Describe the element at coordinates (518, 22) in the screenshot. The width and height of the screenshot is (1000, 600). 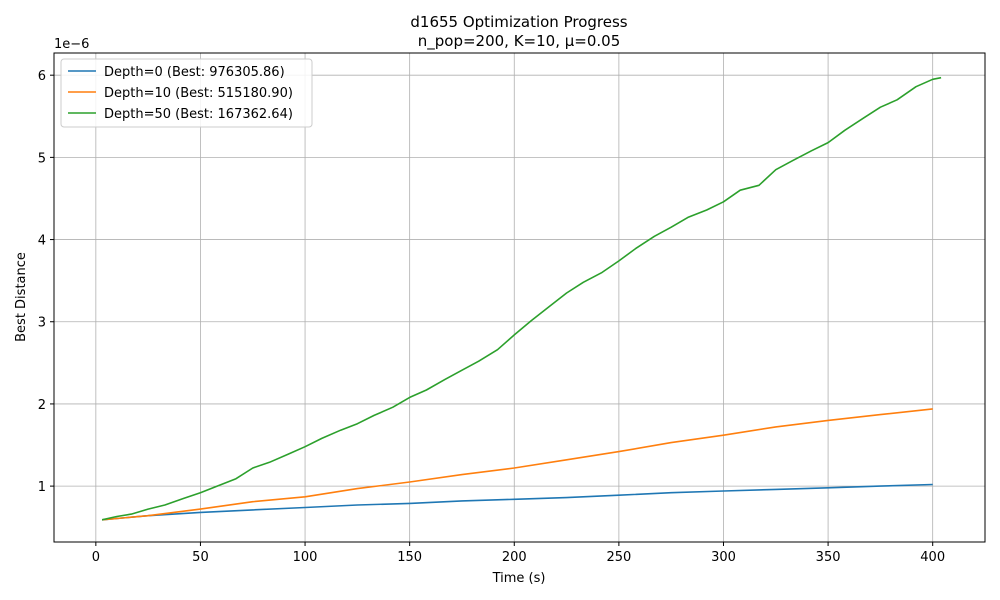
I see `chart-title: d1655 Optimization Progress` at that location.